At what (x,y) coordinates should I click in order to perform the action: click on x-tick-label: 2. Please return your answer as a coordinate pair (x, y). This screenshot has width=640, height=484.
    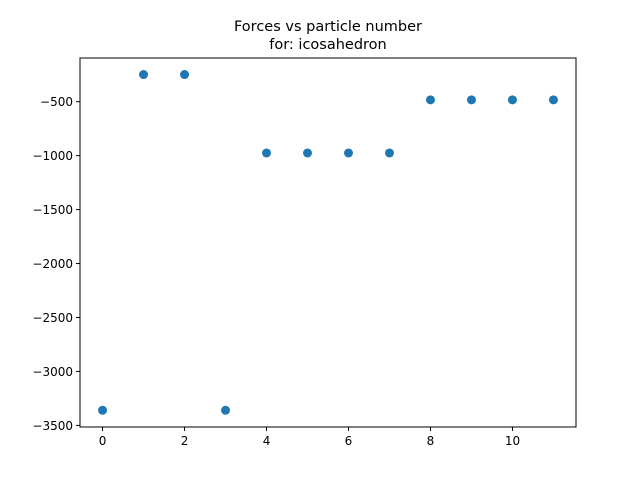
    Looking at the image, I should click on (185, 441).